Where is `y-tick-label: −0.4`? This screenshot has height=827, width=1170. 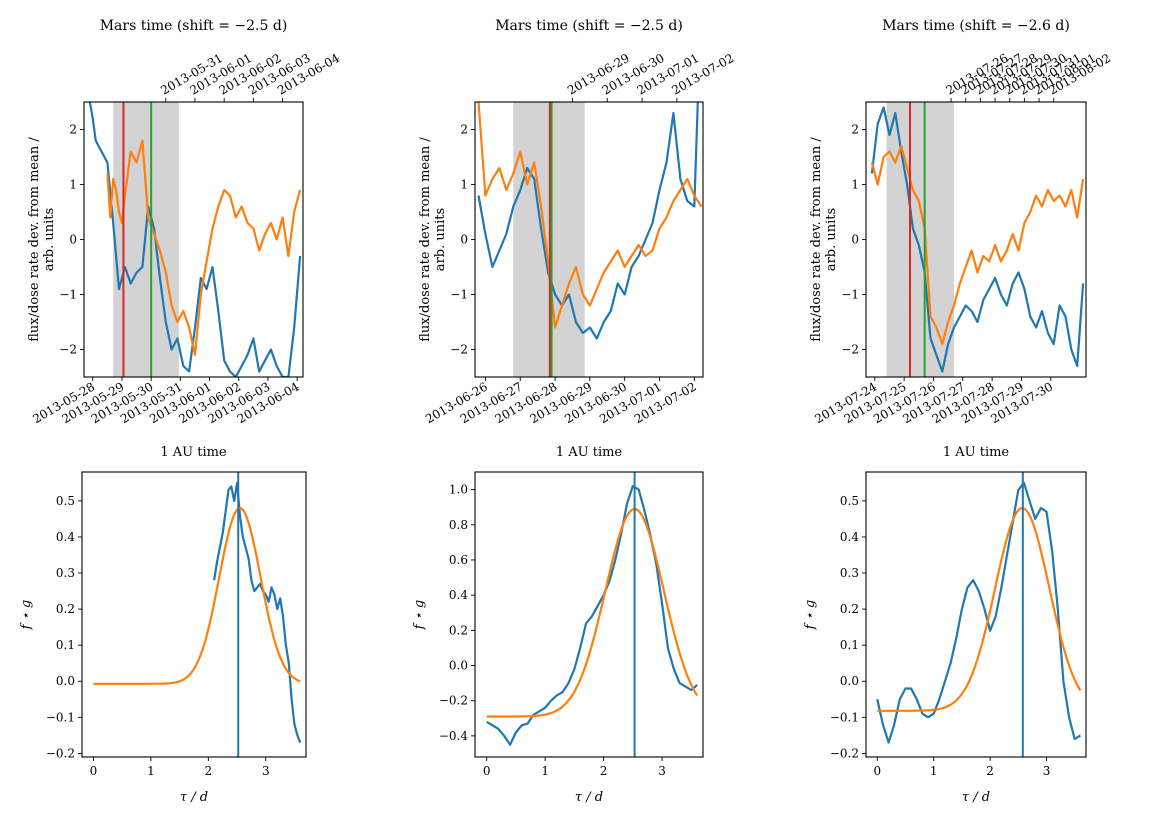 y-tick-label: −0.4 is located at coordinates (454, 736).